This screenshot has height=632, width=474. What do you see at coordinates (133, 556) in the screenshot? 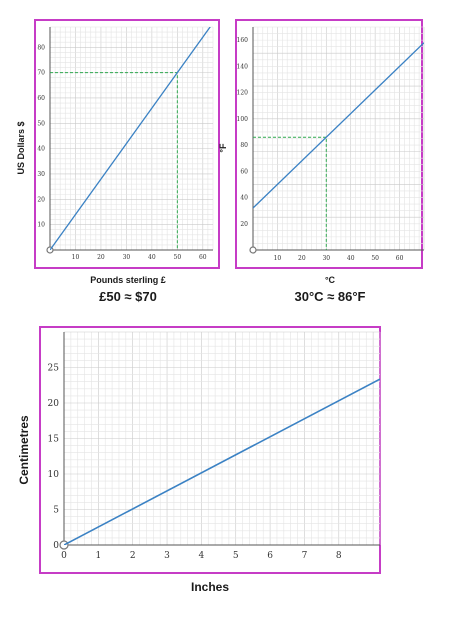
I see `x-tick-label: 2` at bounding box center [133, 556].